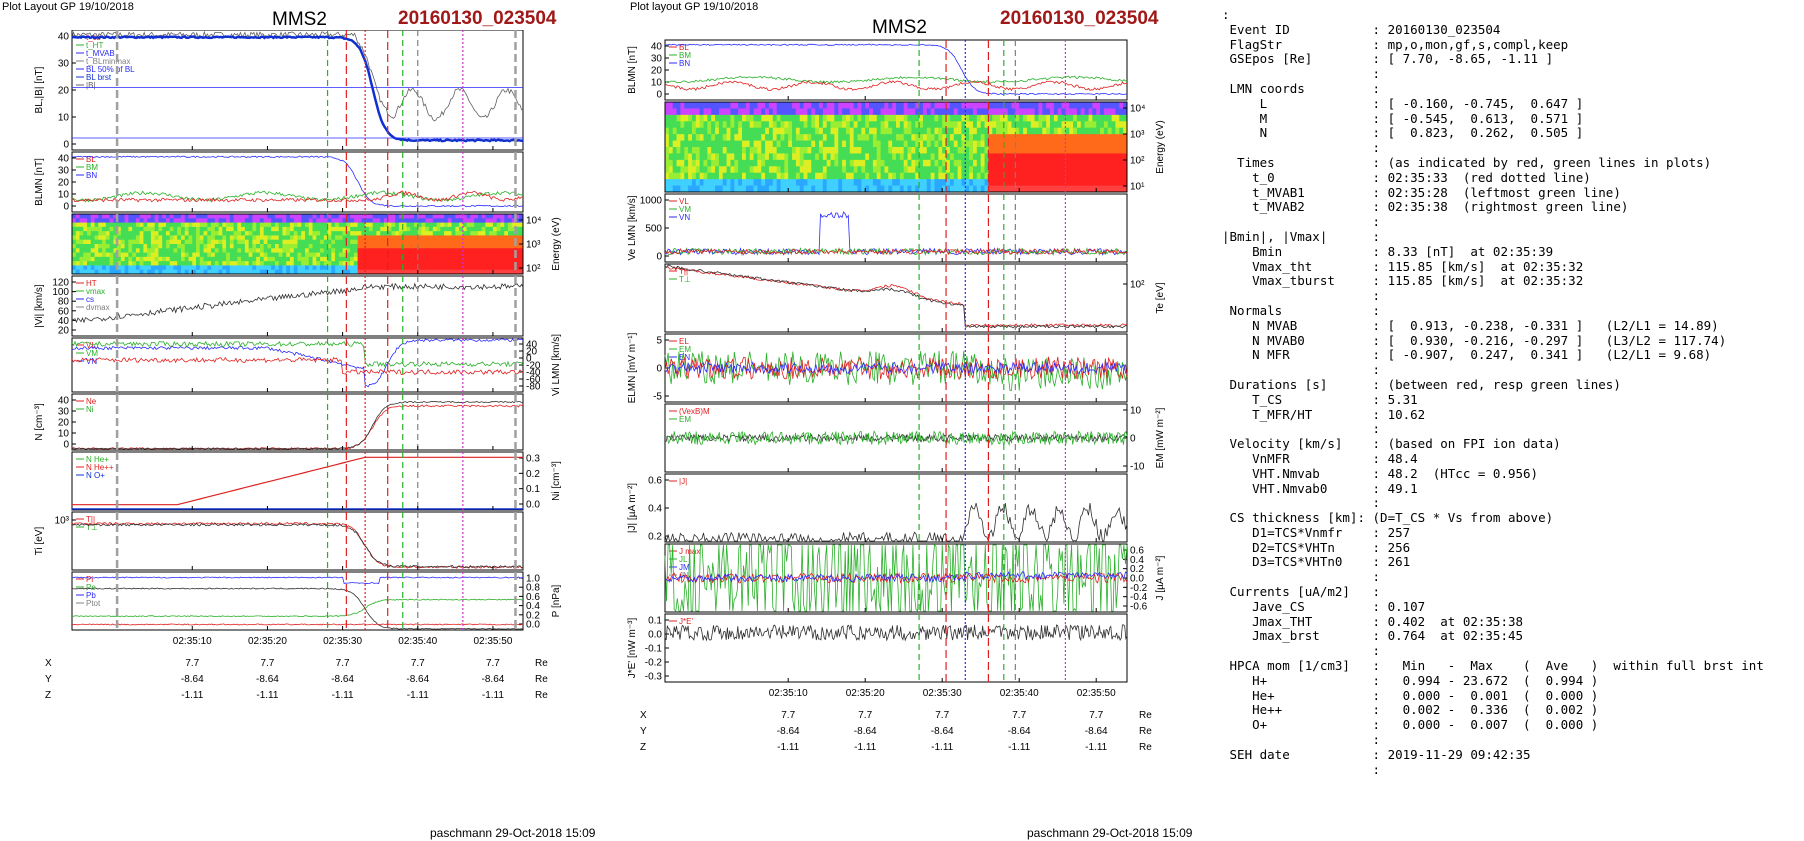 This screenshot has width=1804, height=841. What do you see at coordinates (417, 641) in the screenshot?
I see `x-tick-label: 02:35:40` at bounding box center [417, 641].